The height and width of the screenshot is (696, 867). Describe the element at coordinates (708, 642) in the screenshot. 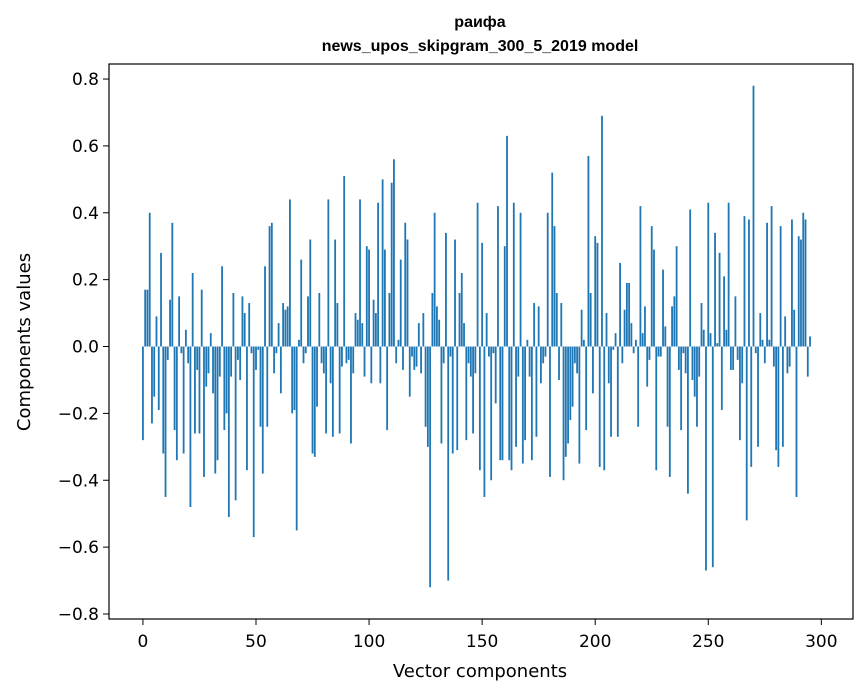

I see `x-tick-label: 250` at that location.